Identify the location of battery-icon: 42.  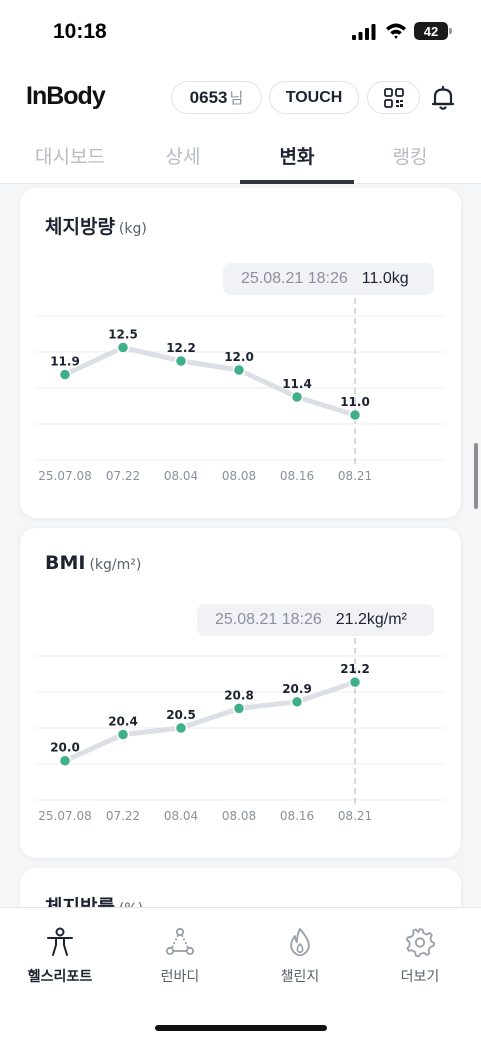
(431, 31).